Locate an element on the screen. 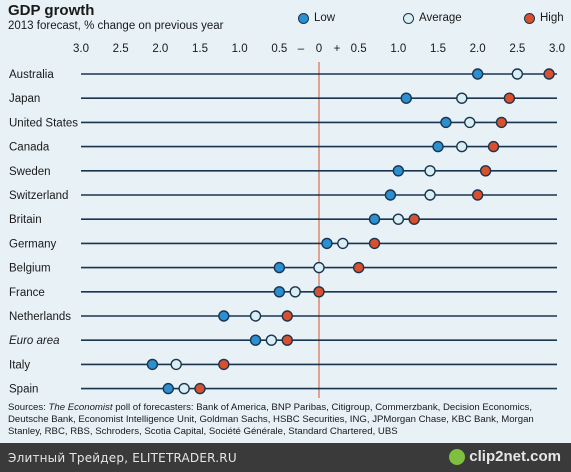 The height and width of the screenshot is (472, 571). clip2net-logo-icon is located at coordinates (457, 456).